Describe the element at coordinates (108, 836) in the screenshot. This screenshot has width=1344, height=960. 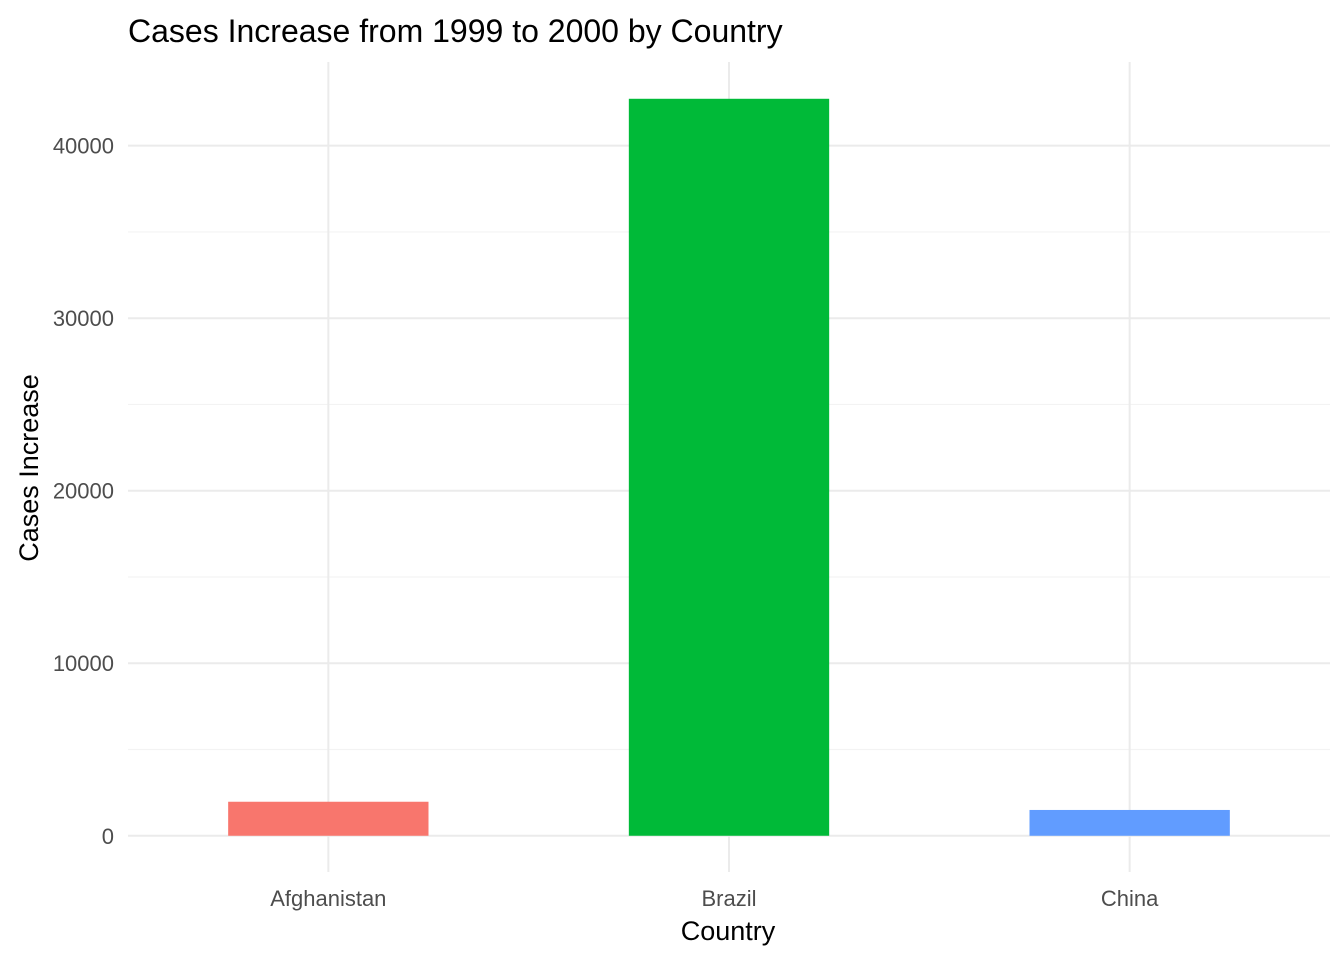
I see `y-tick-label: 0` at that location.